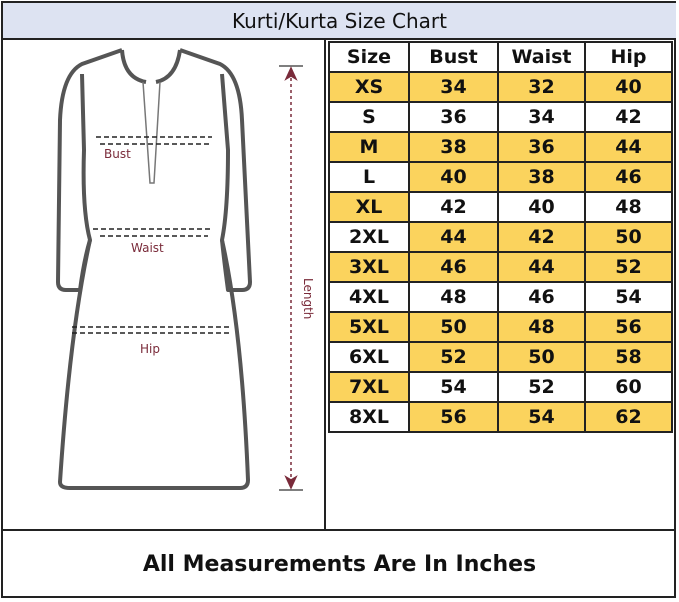  What do you see at coordinates (453, 357) in the screenshot?
I see `cell-bust: 52` at bounding box center [453, 357].